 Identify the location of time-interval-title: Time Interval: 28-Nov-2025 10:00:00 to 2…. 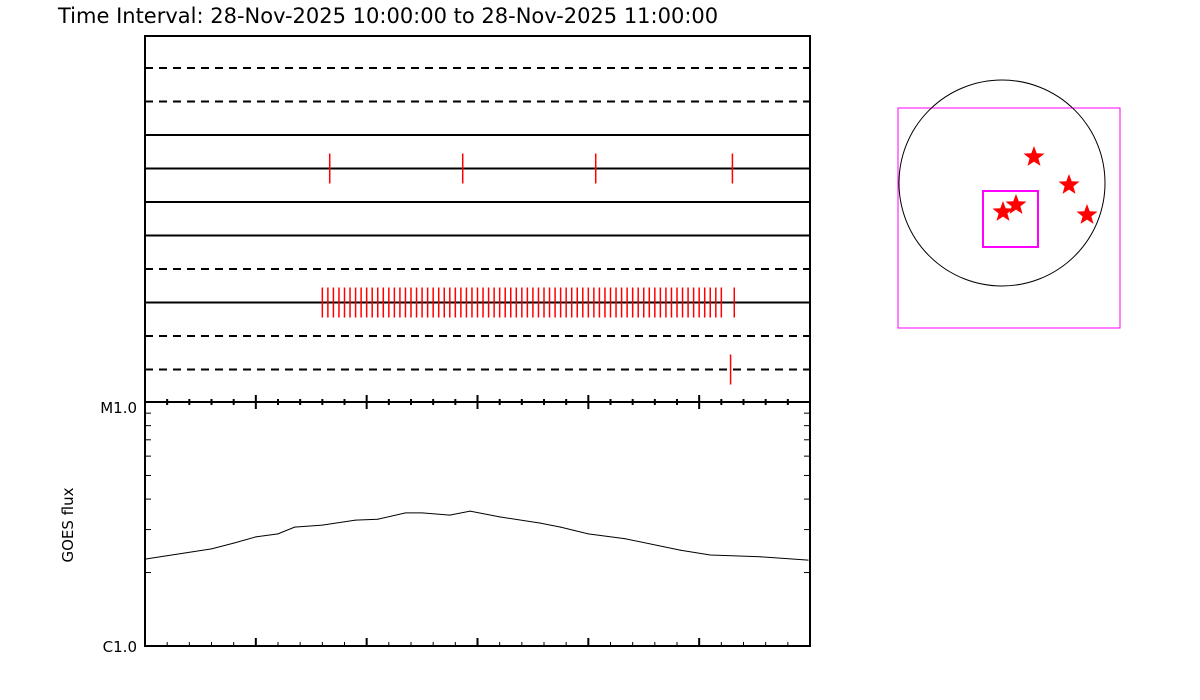
(387, 16).